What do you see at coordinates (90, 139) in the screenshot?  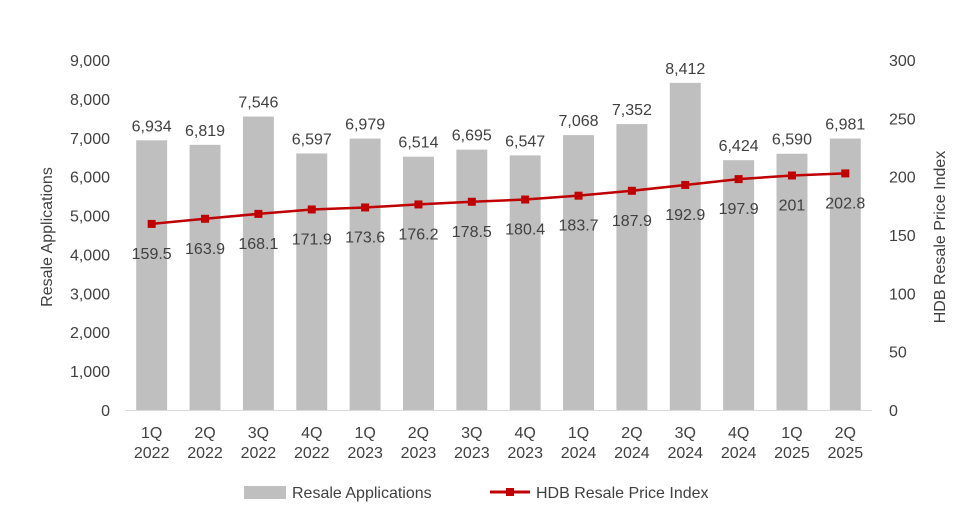 I see `y-tick-7: 7,000` at bounding box center [90, 139].